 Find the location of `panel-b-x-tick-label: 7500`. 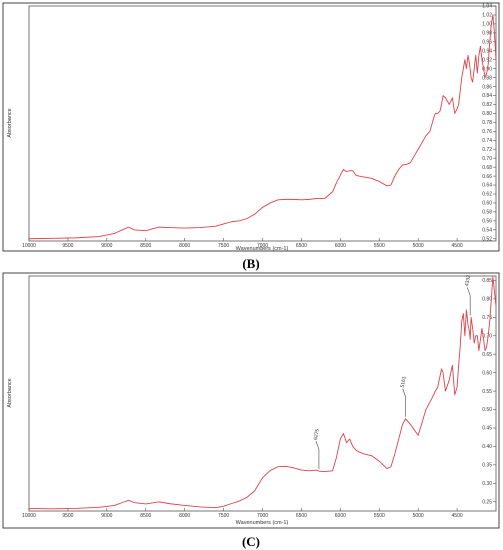

panel-b-x-tick-label: 7500 is located at coordinates (223, 246).